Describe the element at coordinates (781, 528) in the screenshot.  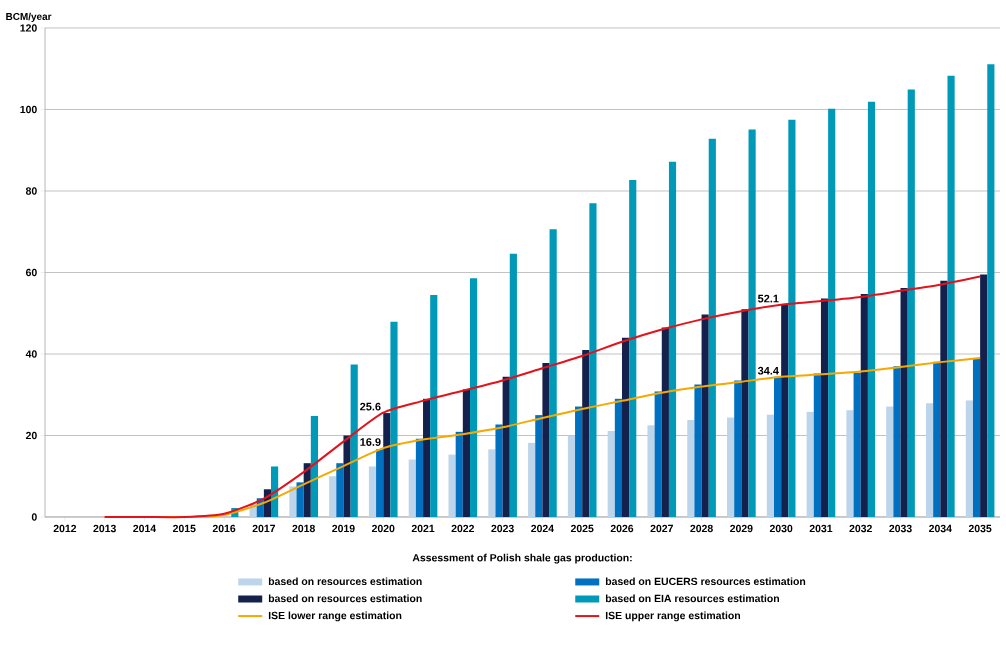
I see `x-tick-label: 2030` at that location.